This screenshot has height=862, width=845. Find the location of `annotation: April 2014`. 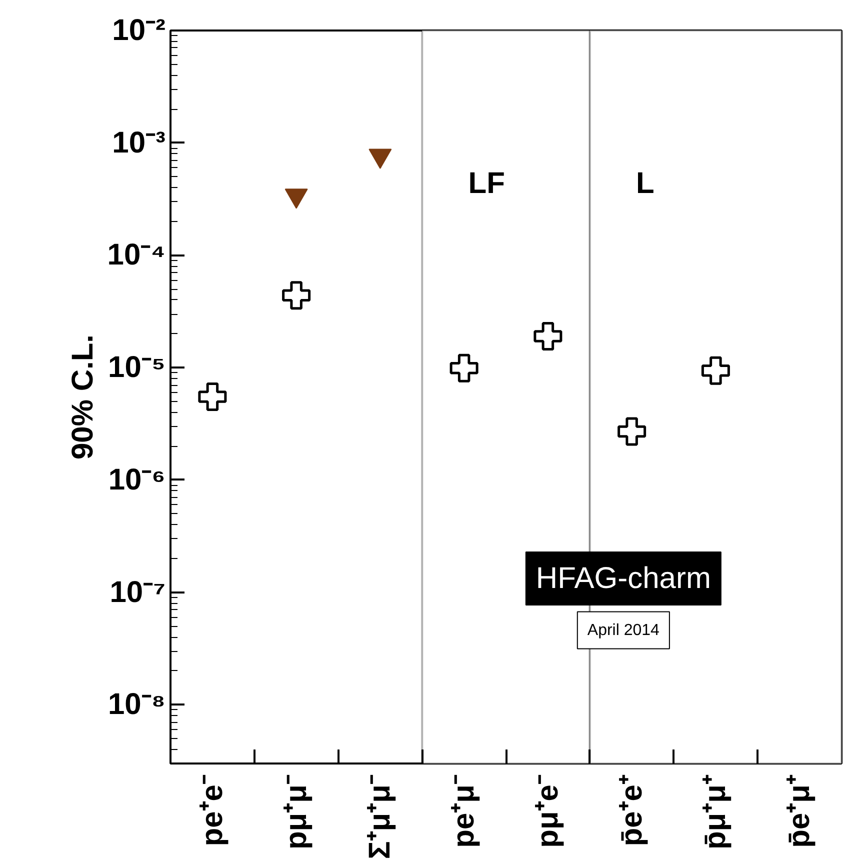

annotation: April 2014 is located at coordinates (623, 630).